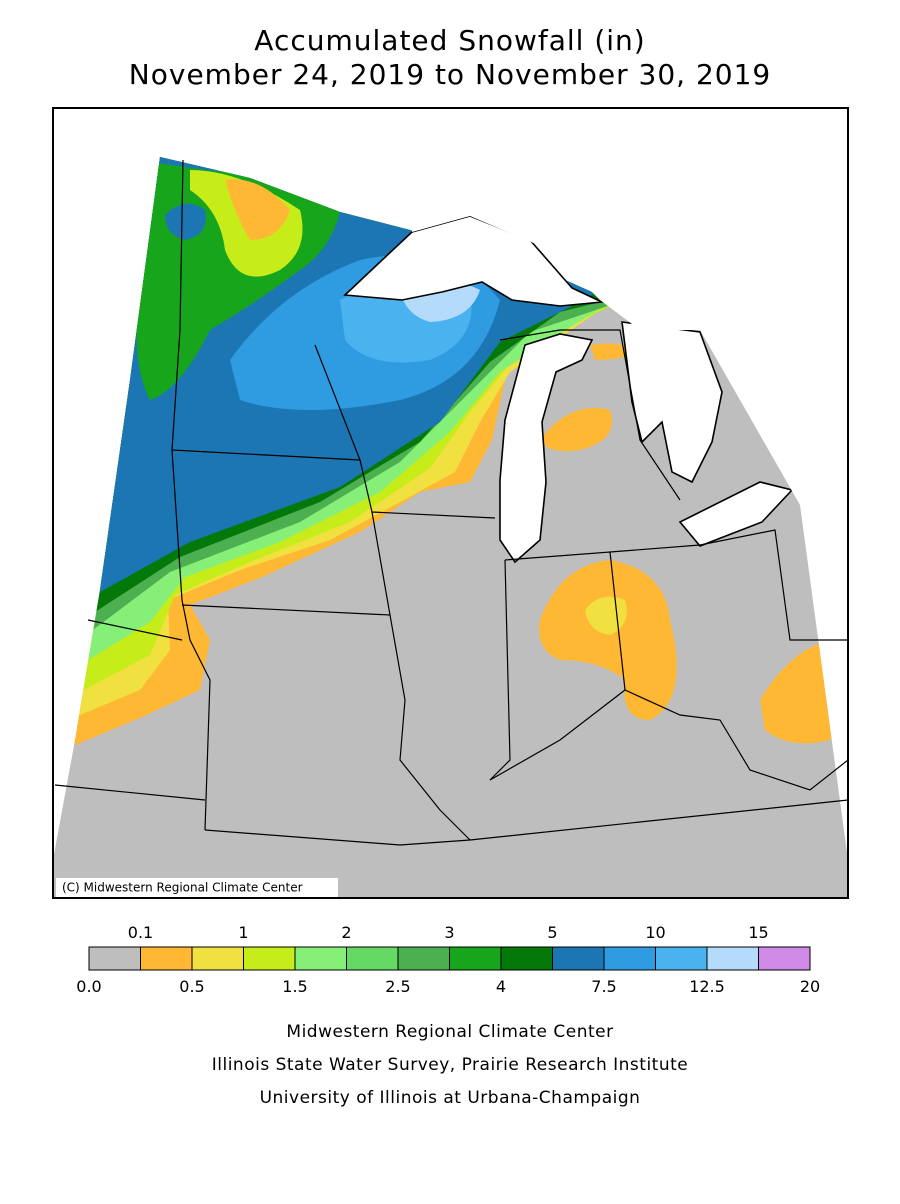  Describe the element at coordinates (294, 986) in the screenshot. I see `legend-label: 1.5` at that location.